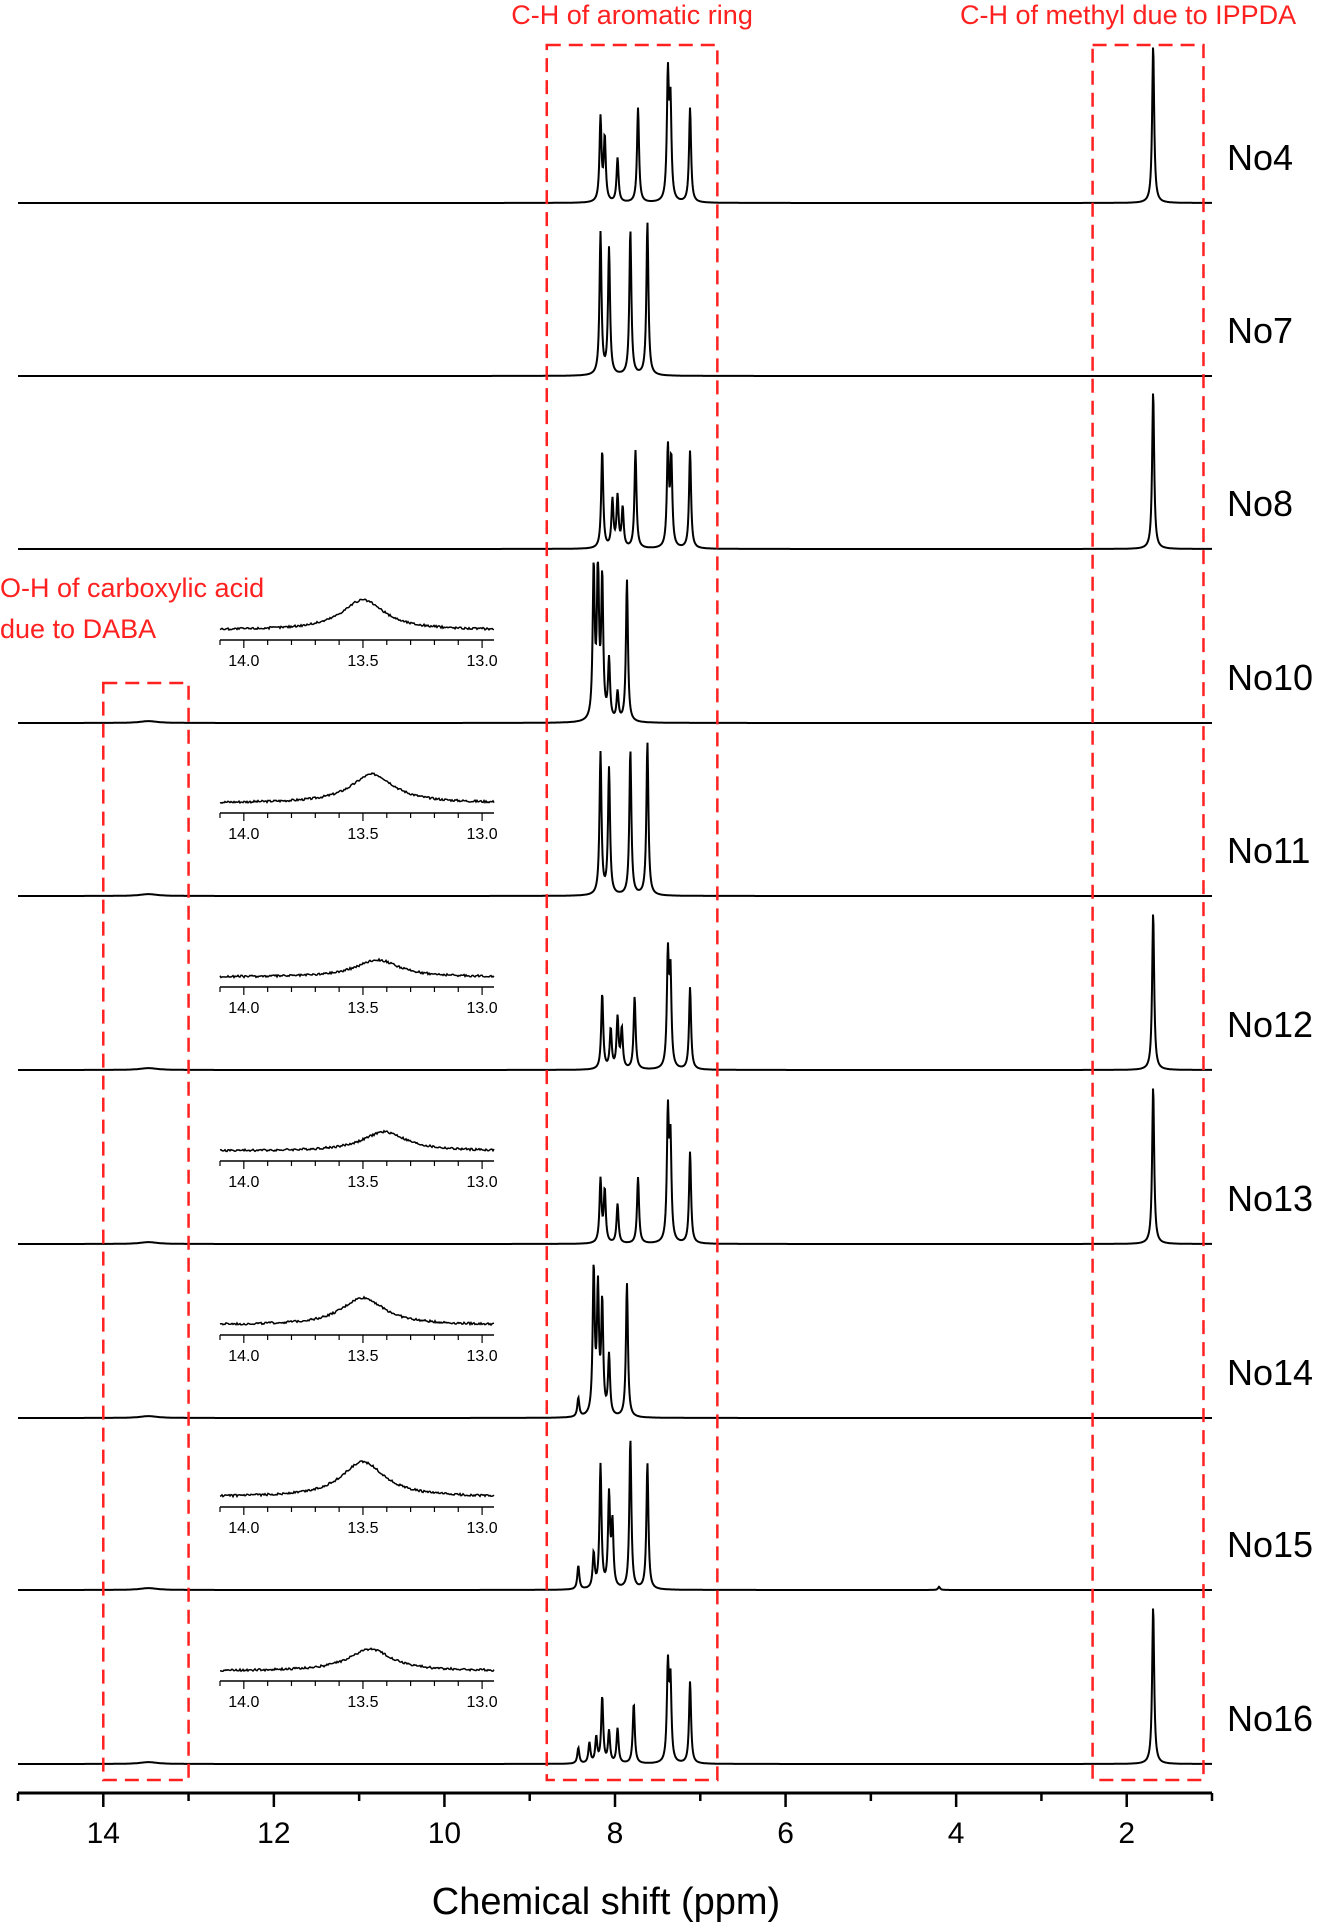 This screenshot has width=1339, height=1928. Describe the element at coordinates (78, 629) in the screenshot. I see `carboxylic-acid-label-line2: due to DABA` at that location.